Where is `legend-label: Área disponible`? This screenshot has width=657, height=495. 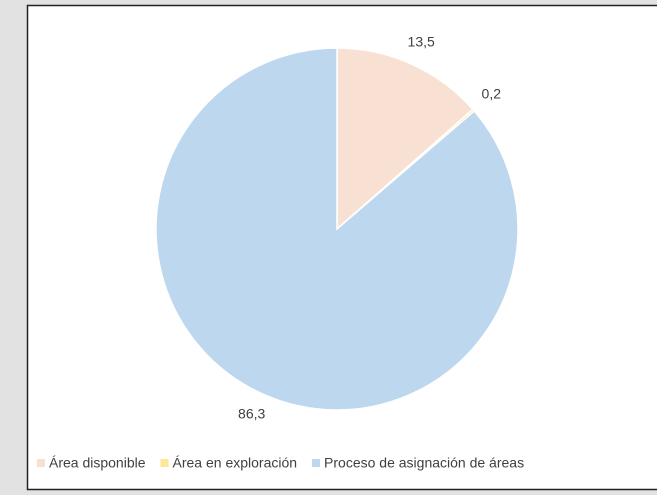
legend-label: Área disponible is located at coordinates (97, 463).